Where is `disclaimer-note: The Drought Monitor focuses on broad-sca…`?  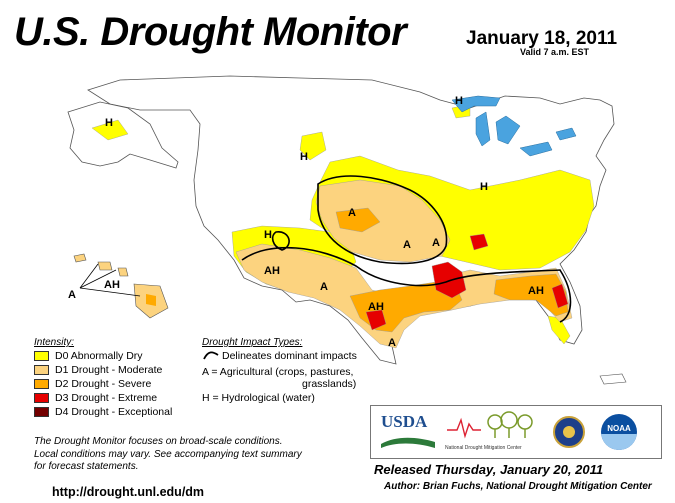 disclaimer-note: The Drought Monitor focuses on broad-sca… is located at coordinates (189, 455).